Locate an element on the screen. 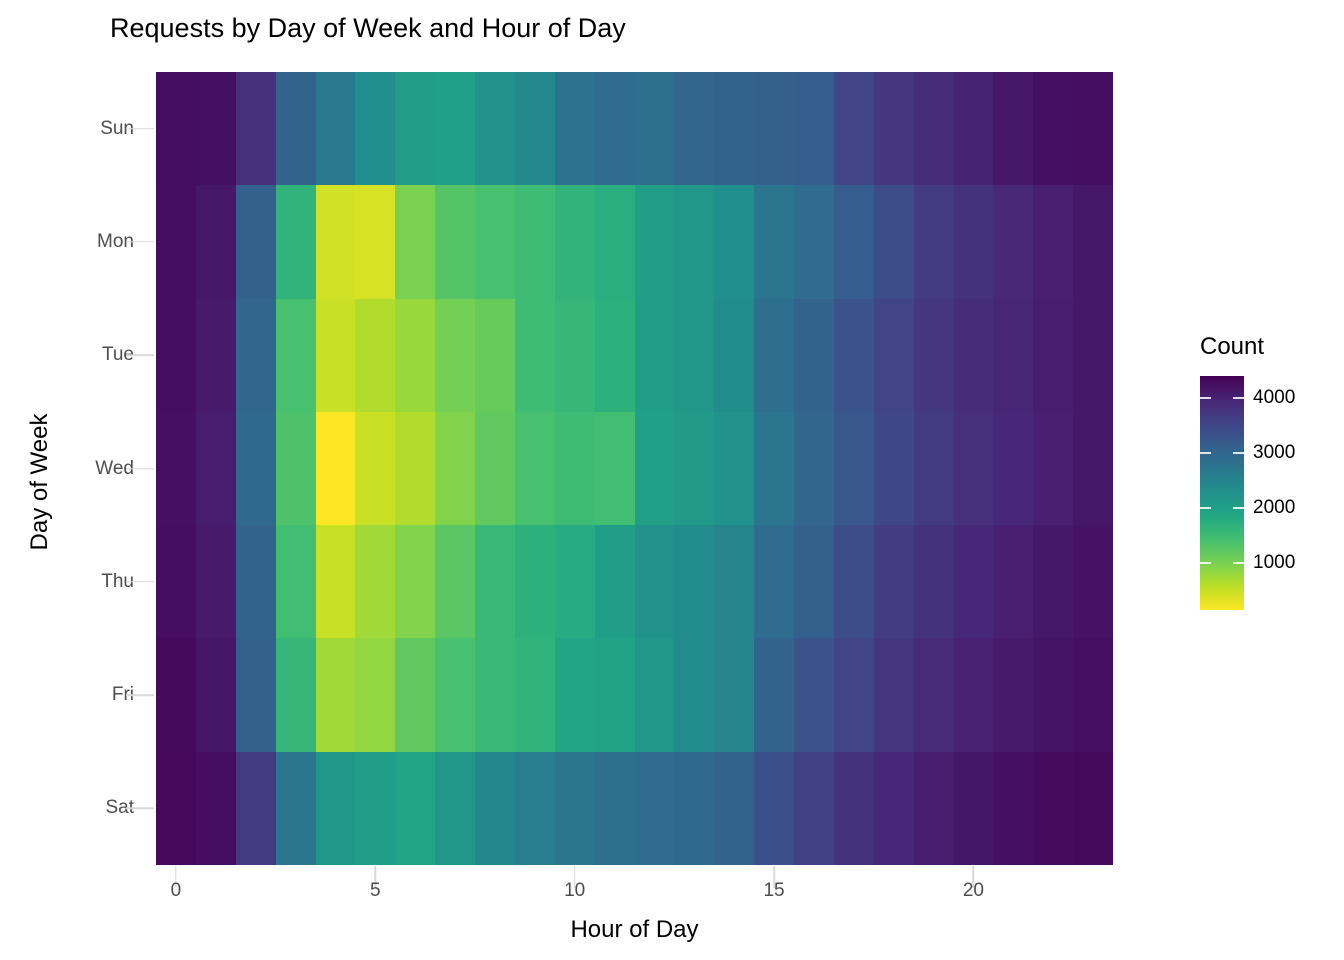 Image resolution: width=1344 pixels, height=960 pixels. y-tick-label-sun: Sun is located at coordinates (117, 128).